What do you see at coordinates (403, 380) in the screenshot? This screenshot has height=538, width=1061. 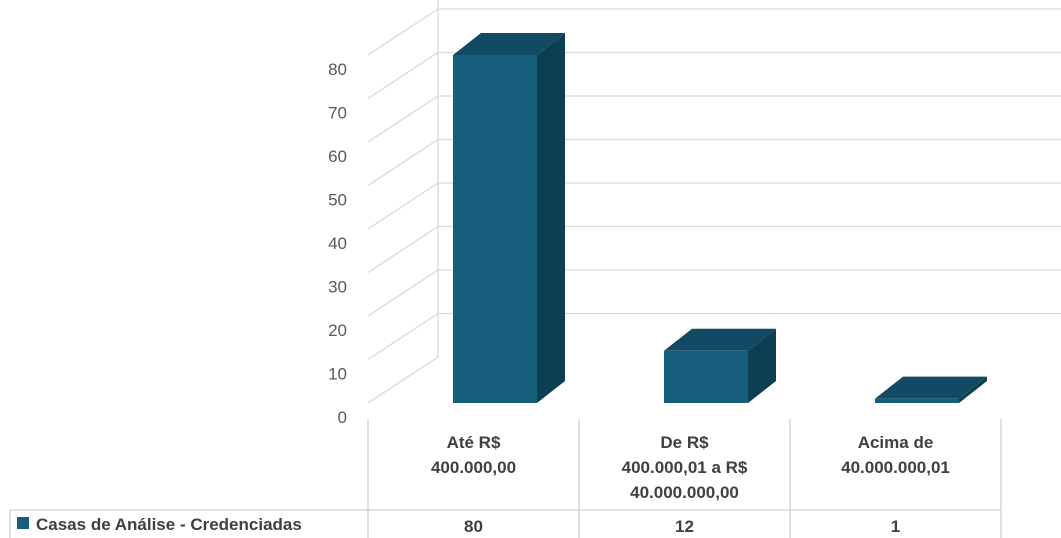 I see `gridline` at bounding box center [403, 380].